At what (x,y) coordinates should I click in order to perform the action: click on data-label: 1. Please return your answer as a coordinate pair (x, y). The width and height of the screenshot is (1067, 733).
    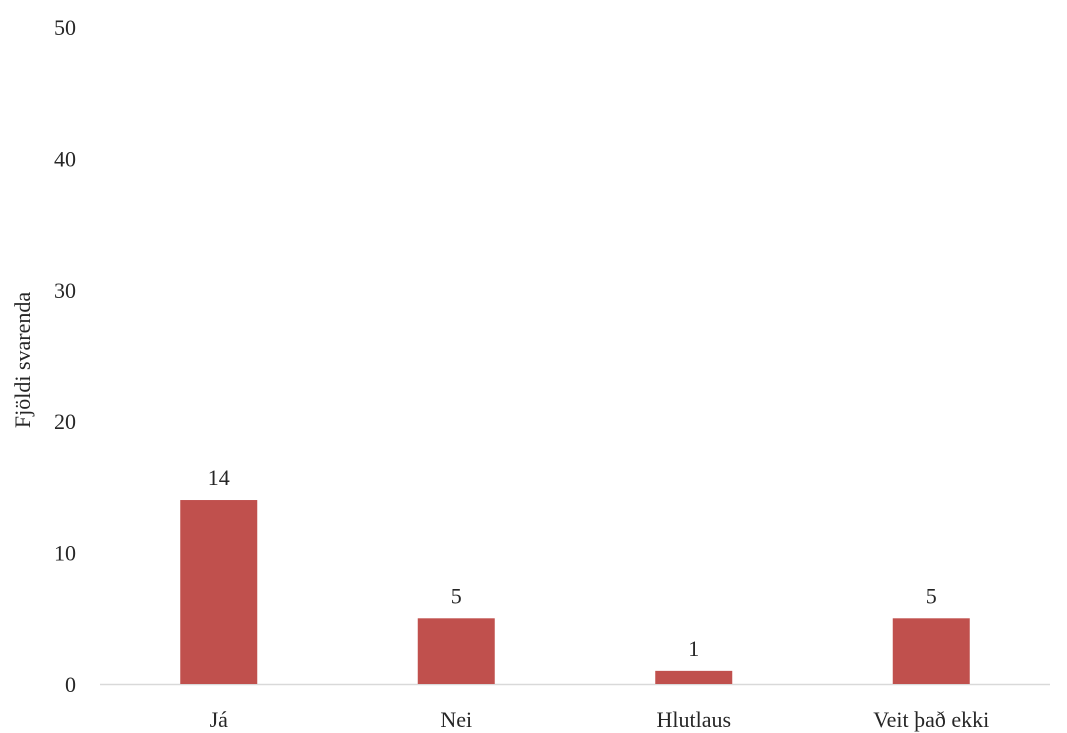
    Looking at the image, I should click on (693, 648).